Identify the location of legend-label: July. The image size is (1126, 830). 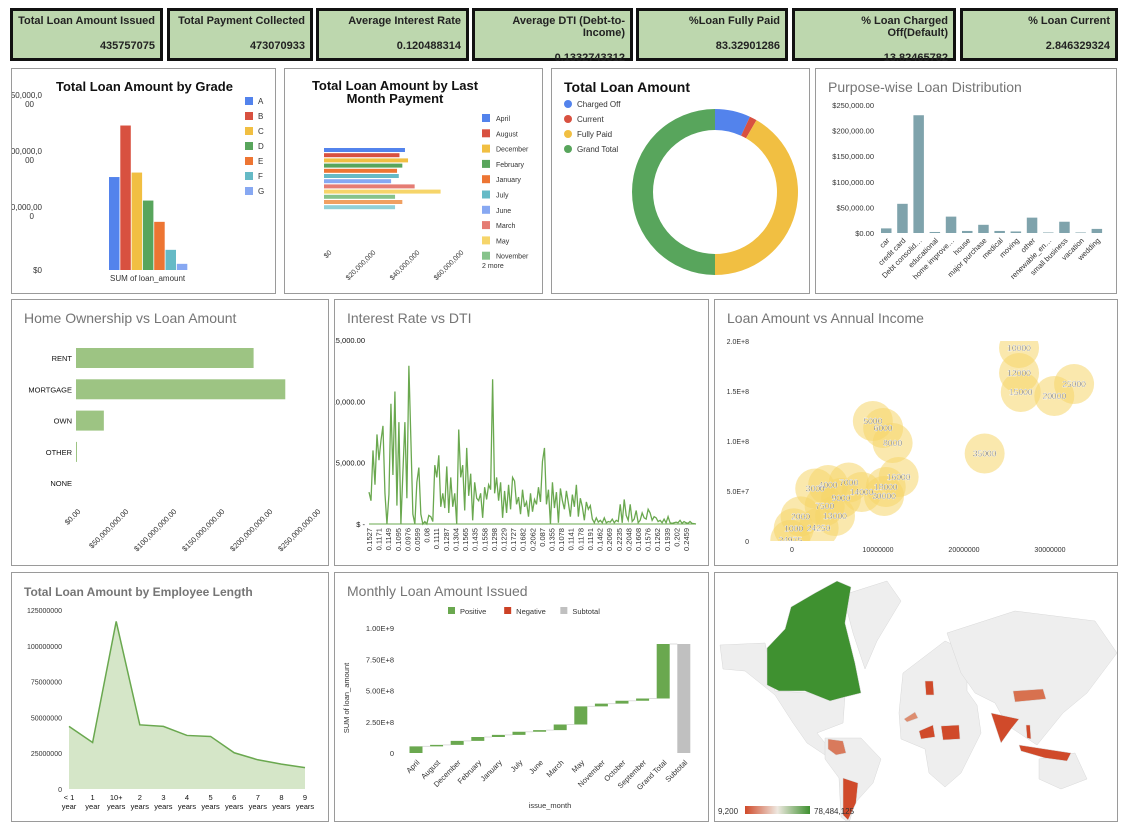
(502, 196).